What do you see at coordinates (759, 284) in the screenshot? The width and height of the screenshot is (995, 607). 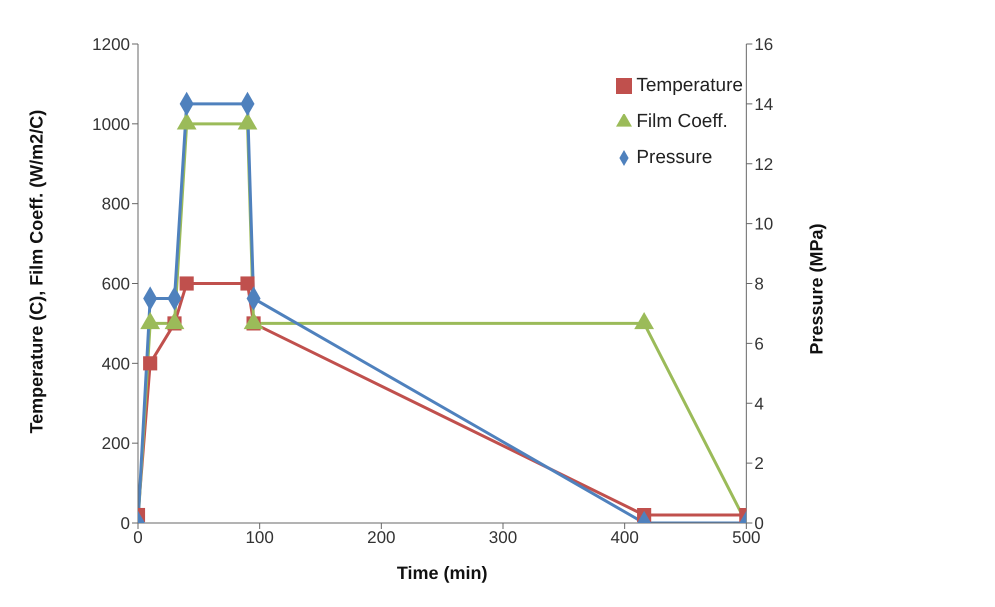 I see `y2-tick-label: 8` at bounding box center [759, 284].